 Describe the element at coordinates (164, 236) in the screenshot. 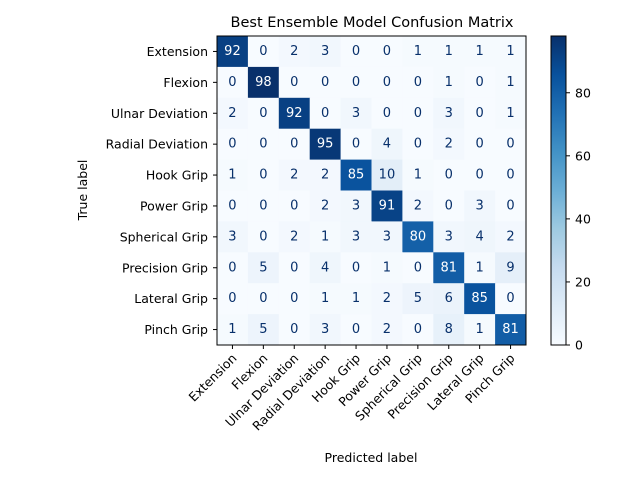

I see `y-tick-label: Spherical Grip` at that location.